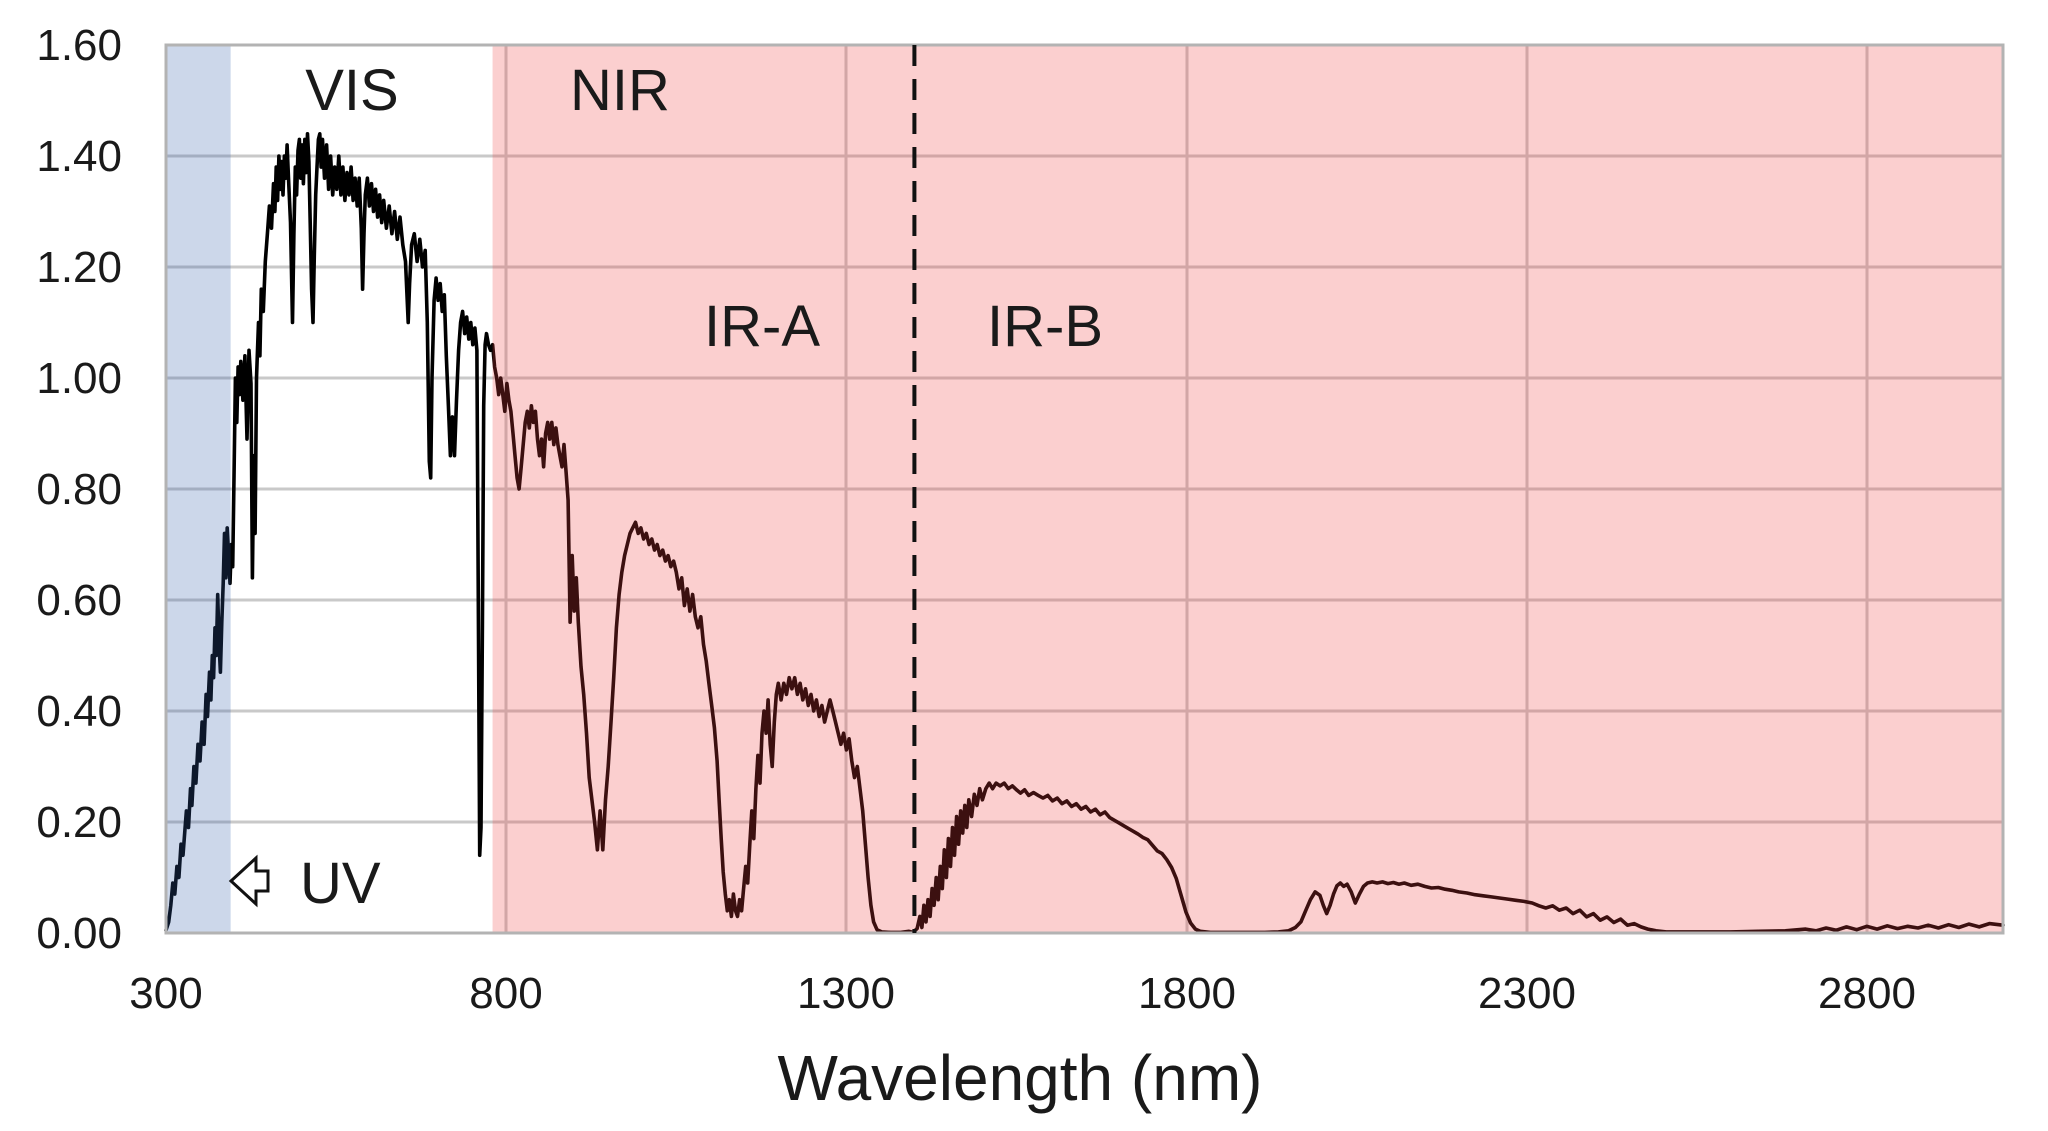 The image size is (2048, 1131). I want to click on y-tick: 0.60, so click(79, 600).